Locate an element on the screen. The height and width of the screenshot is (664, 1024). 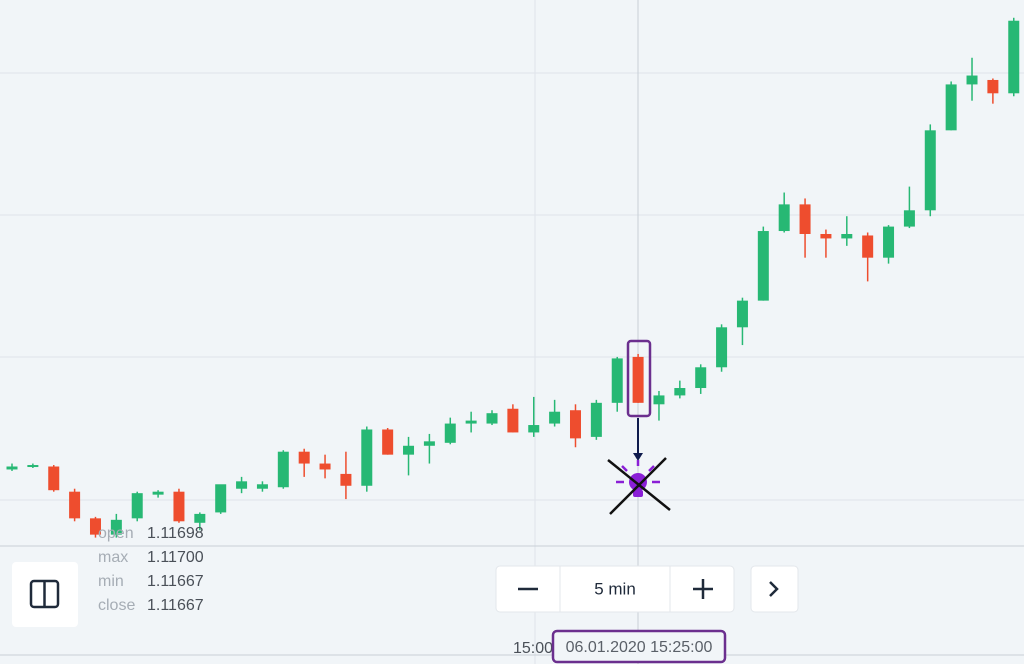
lightbulb-icon is located at coordinates (639, 486).